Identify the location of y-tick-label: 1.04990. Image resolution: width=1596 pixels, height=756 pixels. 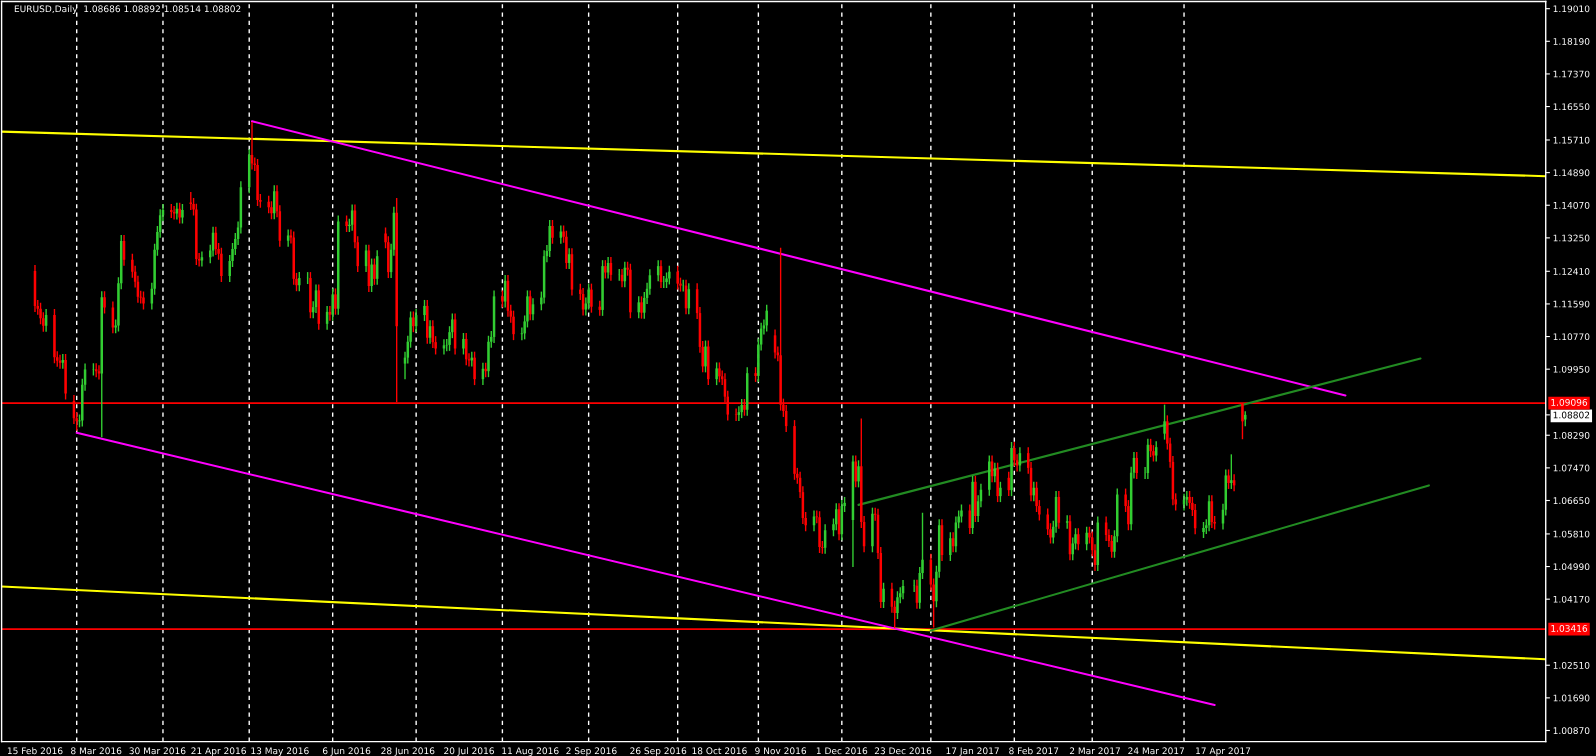
(1571, 567).